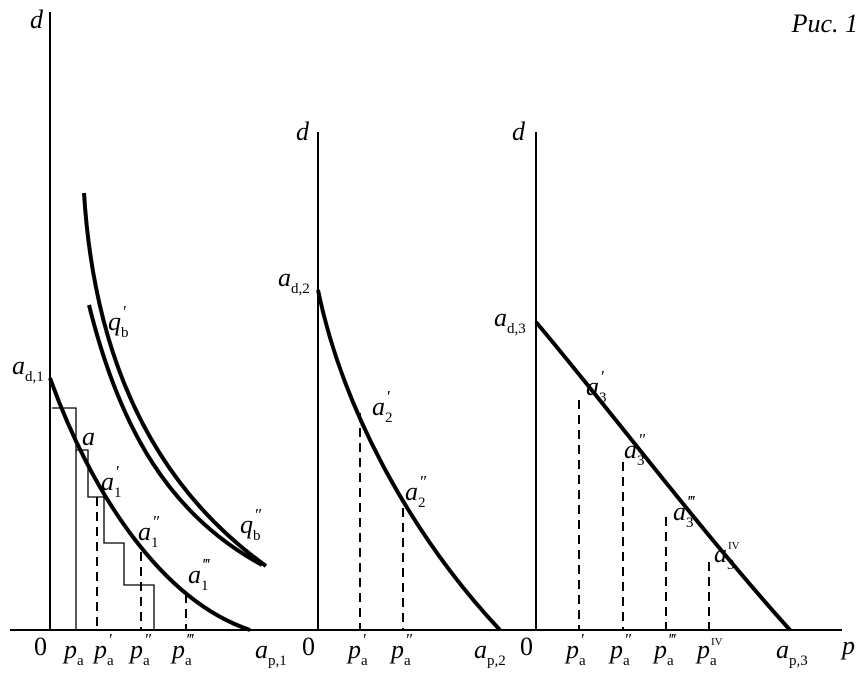 The image size is (866, 674). What do you see at coordinates (516, 329) in the screenshot?
I see `intercept-label-sub: d,3` at bounding box center [516, 329].